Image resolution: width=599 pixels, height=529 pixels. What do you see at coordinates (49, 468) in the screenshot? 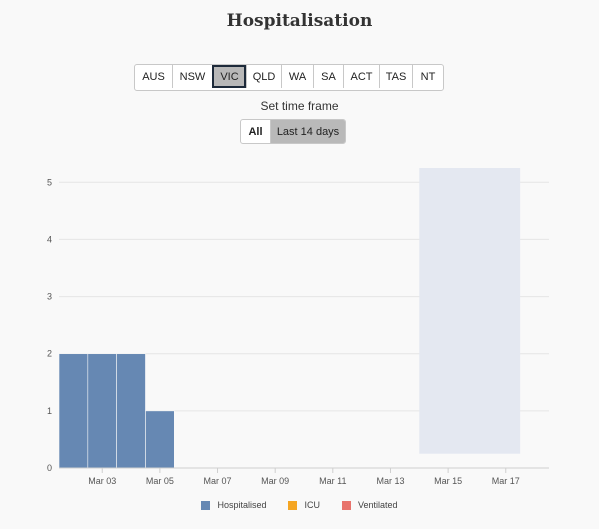
I see `y-tick-label-0: 0` at bounding box center [49, 468].